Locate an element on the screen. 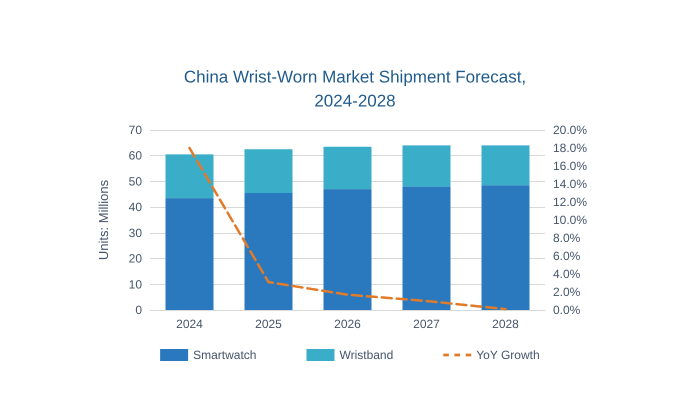 The width and height of the screenshot is (700, 394). y2-tick-label: 0.0% is located at coordinates (567, 310).